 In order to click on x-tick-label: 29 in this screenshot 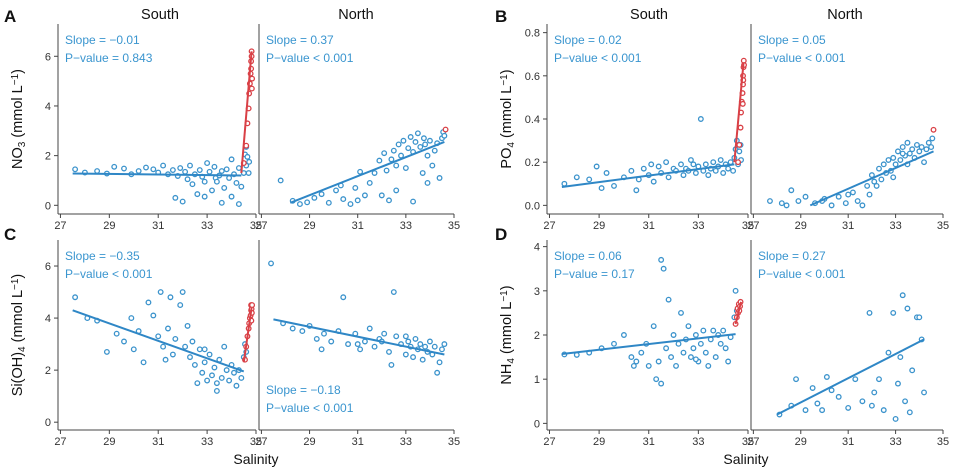, I will do `click(109, 442)`.